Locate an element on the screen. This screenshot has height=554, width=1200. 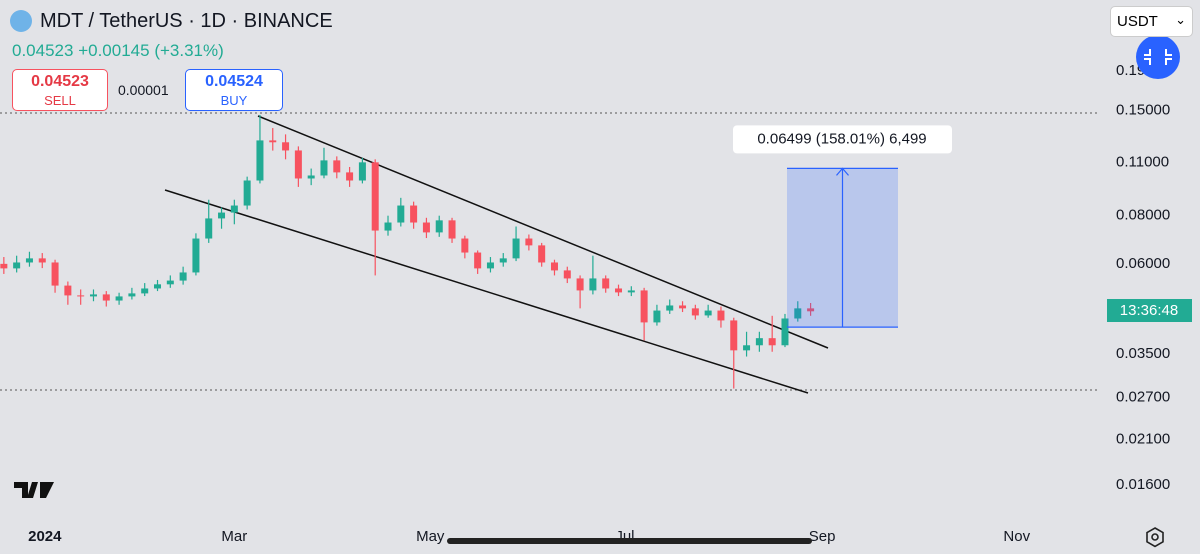
currency-select: USDT ⌄ is located at coordinates (1151, 21).